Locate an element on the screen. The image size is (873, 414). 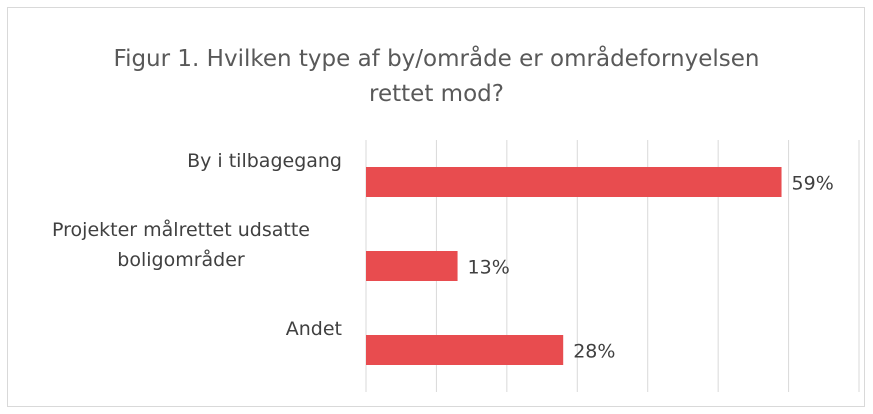
category-text: Andet is located at coordinates (313, 329).